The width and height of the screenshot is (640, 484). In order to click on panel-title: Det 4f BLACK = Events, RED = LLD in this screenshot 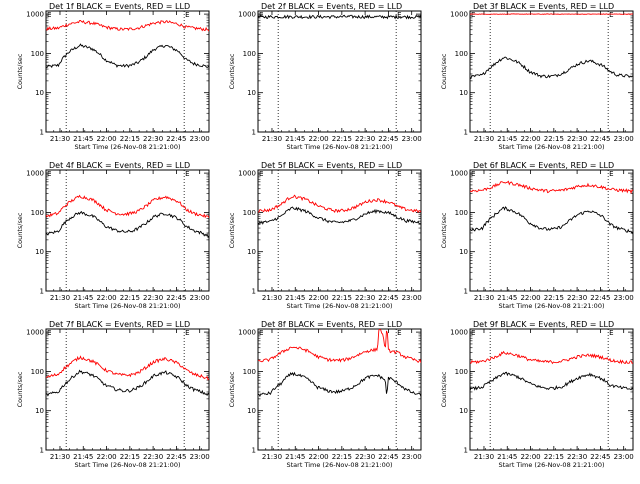, I will do `click(119, 165)`.